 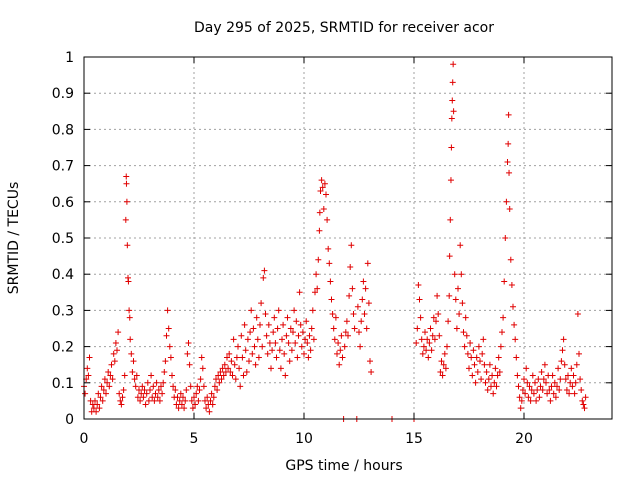 I want to click on x-axis-title: GPS time / hours, so click(x=343, y=466).